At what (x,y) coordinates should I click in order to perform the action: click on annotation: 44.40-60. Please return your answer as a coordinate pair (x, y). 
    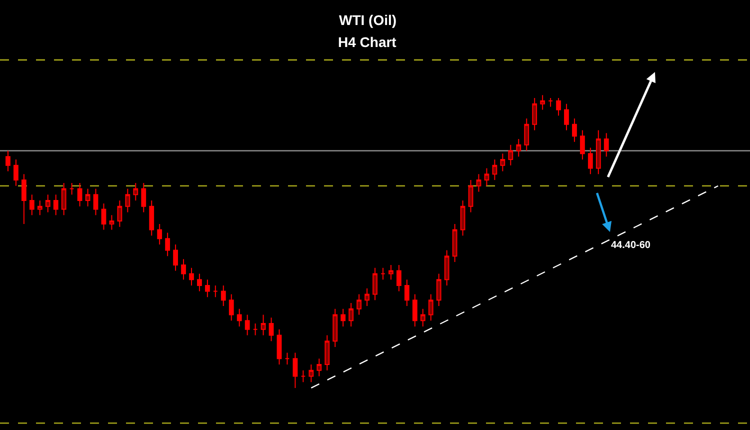
    Looking at the image, I should click on (631, 245).